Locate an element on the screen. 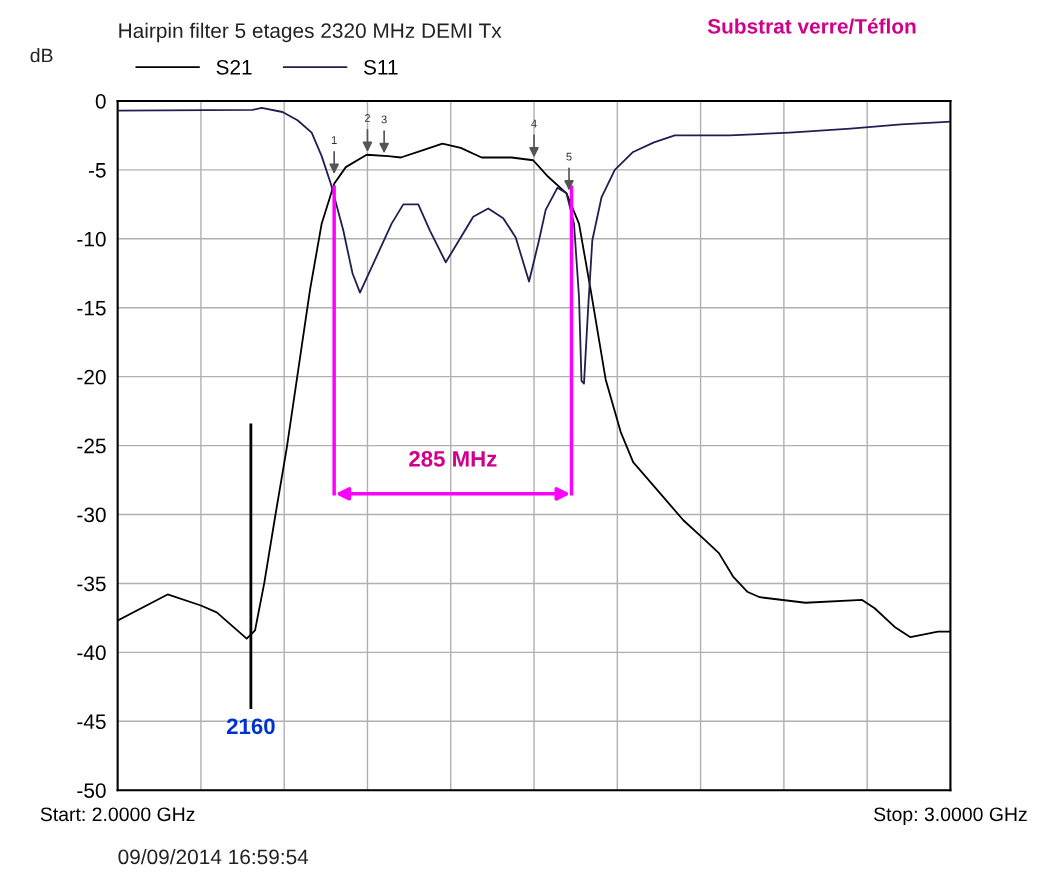 The width and height of the screenshot is (1041, 878). legend-label: S21 is located at coordinates (234, 67).